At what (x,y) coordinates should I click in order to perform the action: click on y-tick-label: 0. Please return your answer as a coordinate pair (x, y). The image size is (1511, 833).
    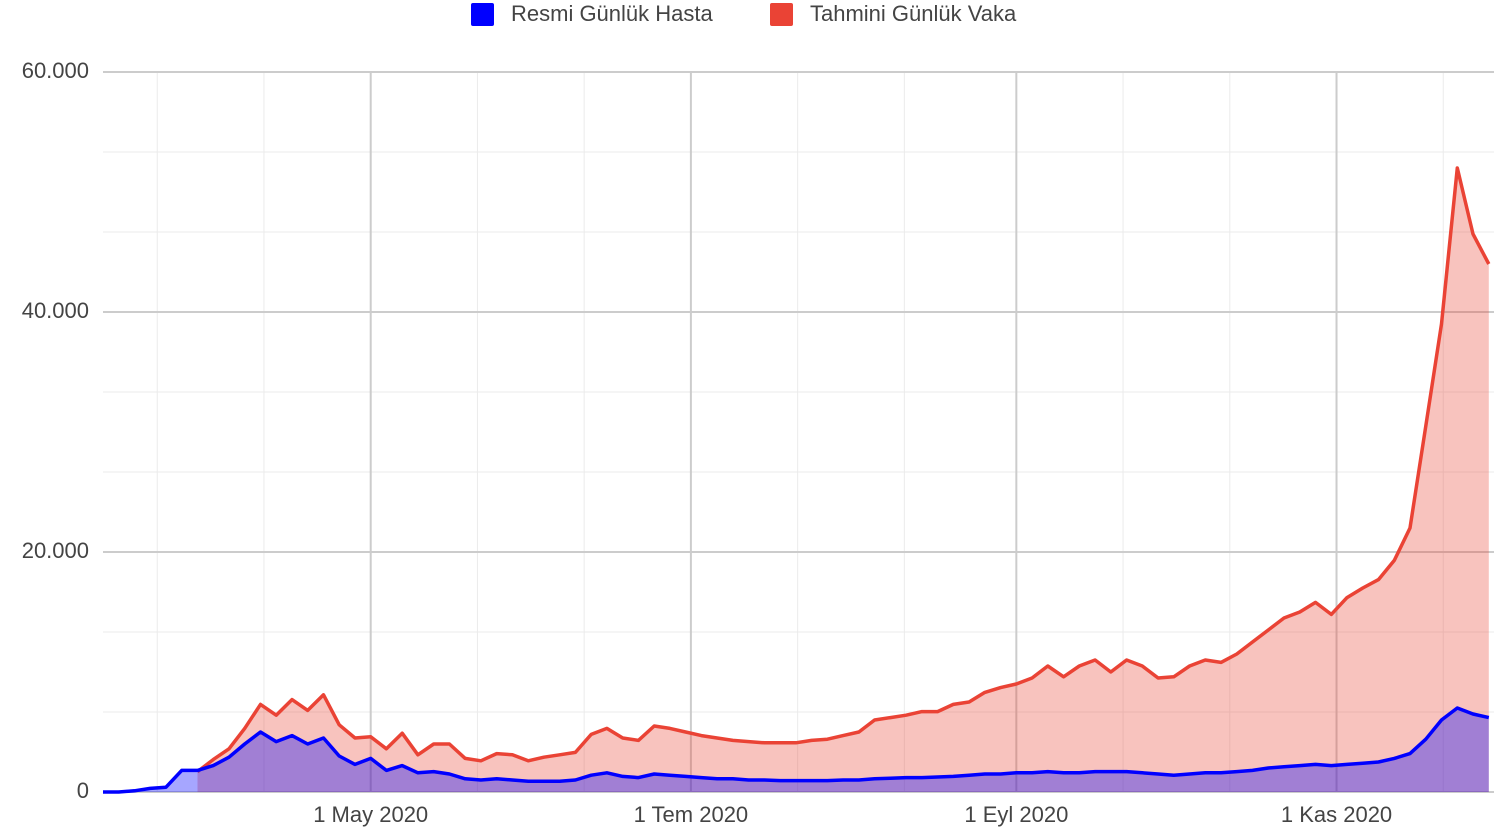
    Looking at the image, I should click on (83, 790).